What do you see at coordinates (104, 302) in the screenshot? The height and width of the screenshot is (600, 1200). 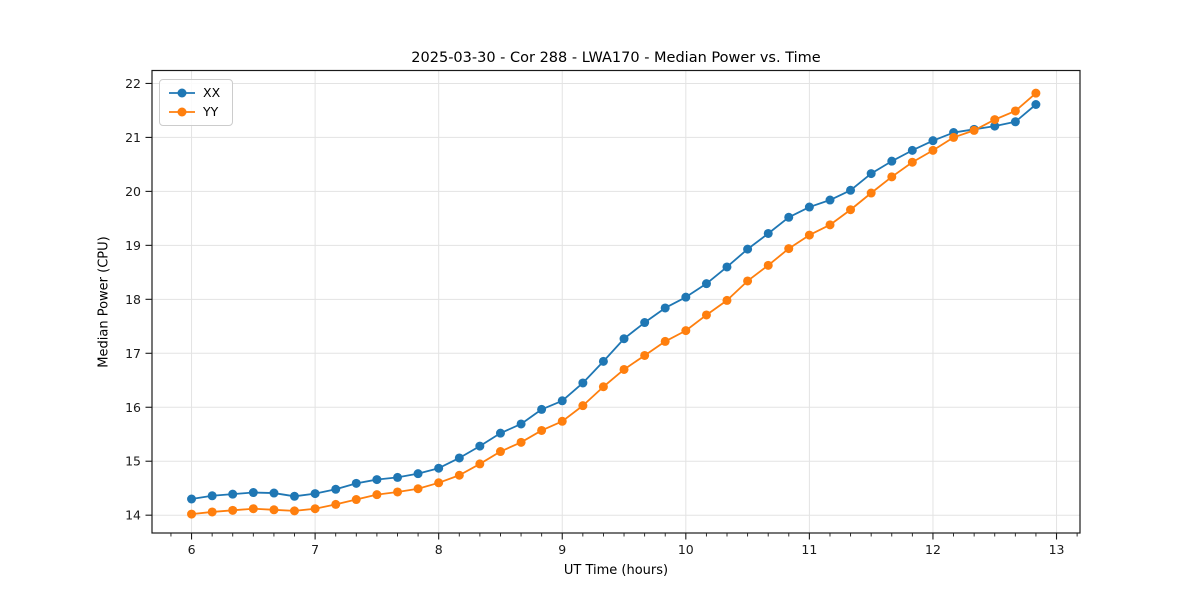 I see `y-axis-label: Median Power (CPU)` at bounding box center [104, 302].